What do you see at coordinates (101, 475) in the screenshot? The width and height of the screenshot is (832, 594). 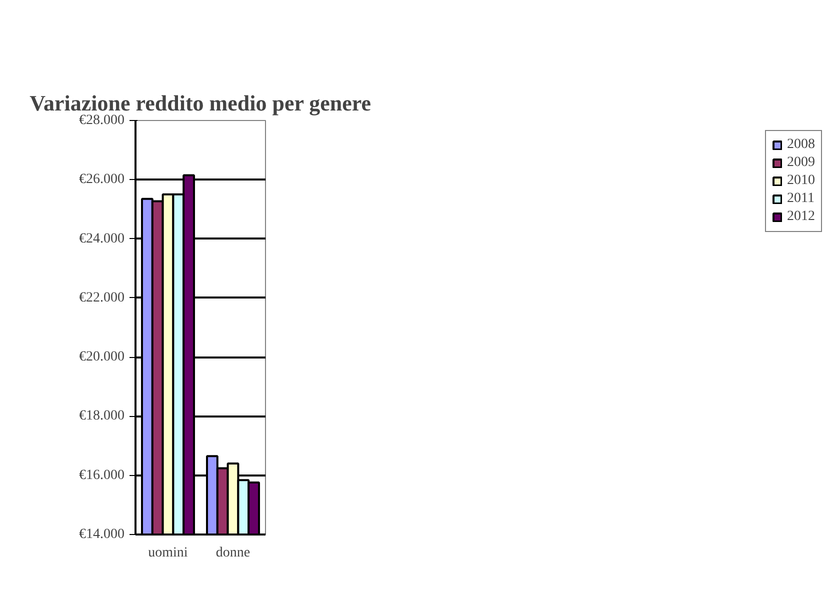 I see `y-tick-label: €16.000` at bounding box center [101, 475].